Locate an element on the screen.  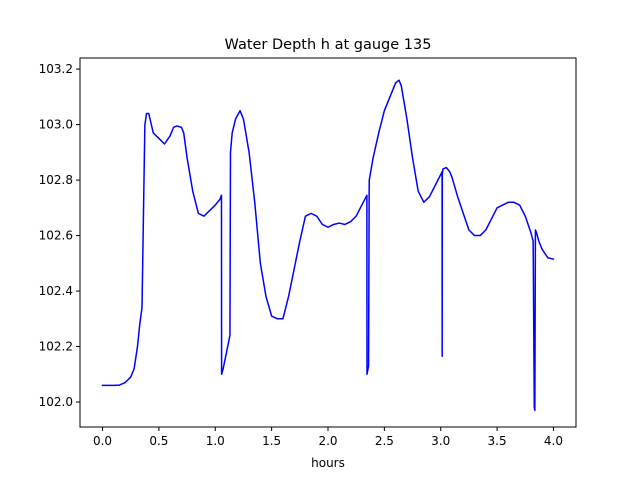
chart-title: Water Depth h at gauge 135 is located at coordinates (328, 45).